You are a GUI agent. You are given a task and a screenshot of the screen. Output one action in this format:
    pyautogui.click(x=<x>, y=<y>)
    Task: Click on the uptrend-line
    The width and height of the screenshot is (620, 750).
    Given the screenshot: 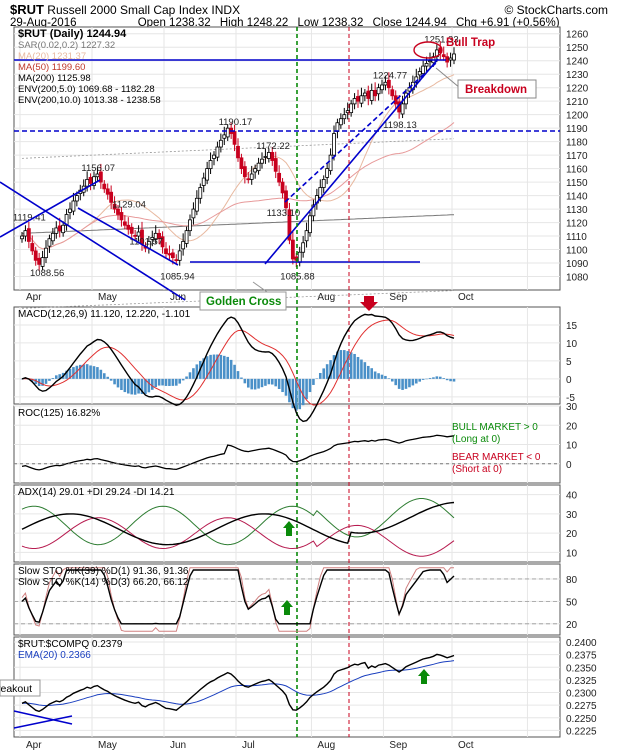 What is the action you would take?
    pyautogui.click(x=351, y=161)
    